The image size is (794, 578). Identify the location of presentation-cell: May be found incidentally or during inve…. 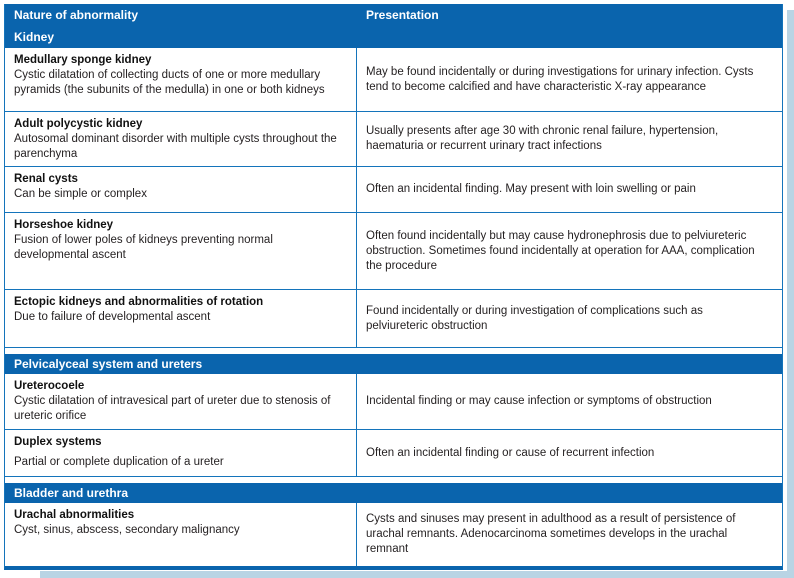
(569, 79).